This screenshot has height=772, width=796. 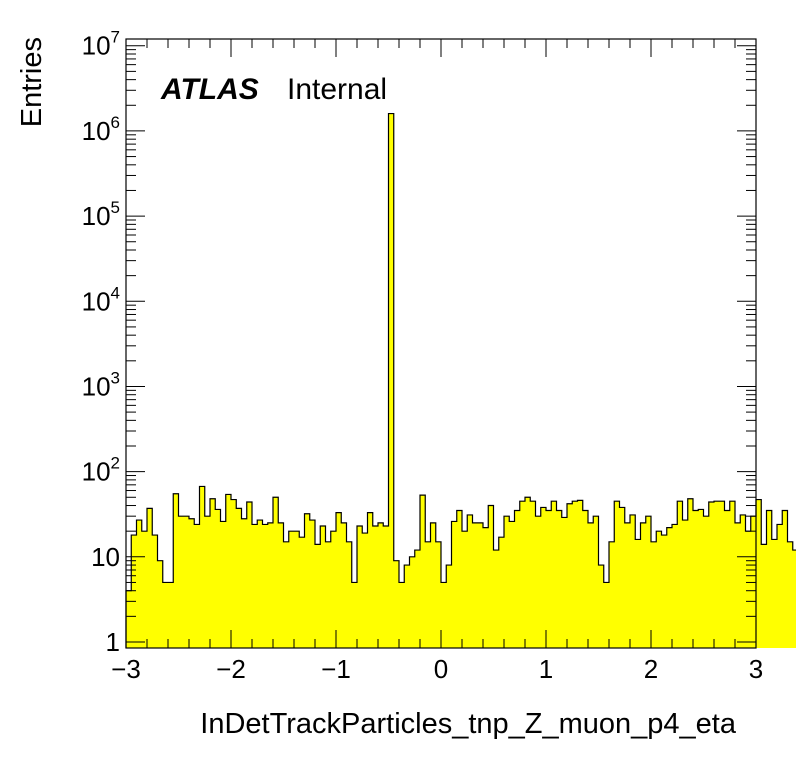 What do you see at coordinates (101, 214) in the screenshot?
I see `y-tick-label: 10⁵` at bounding box center [101, 214].